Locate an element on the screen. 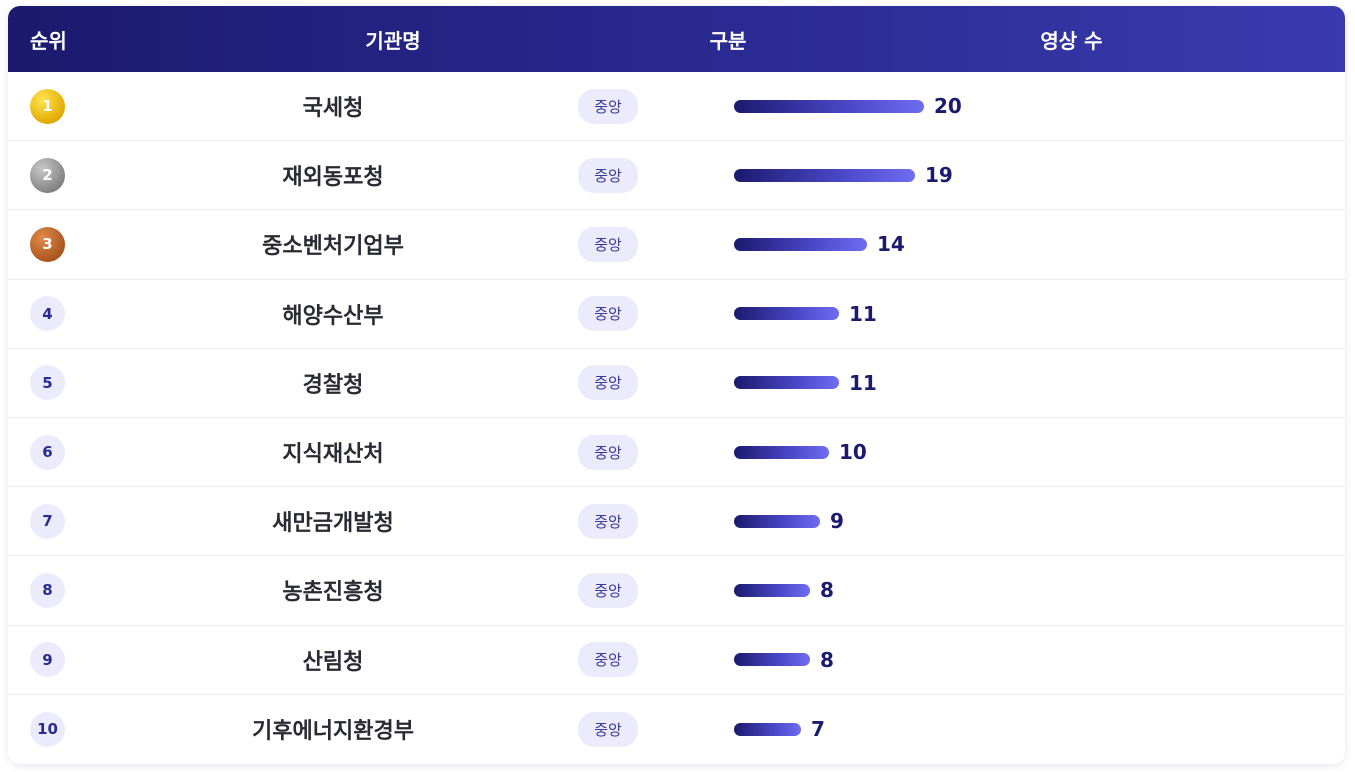  table-row: 5 경찰청 중앙 11 is located at coordinates (676, 383).